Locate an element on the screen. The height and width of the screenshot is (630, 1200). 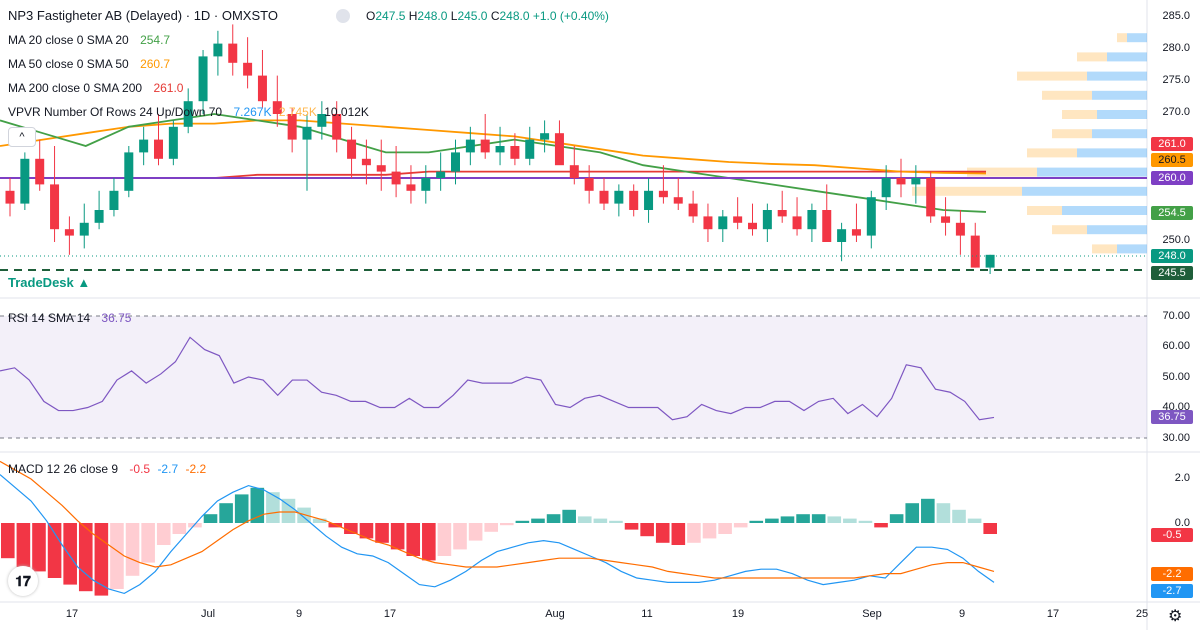
ma200-label: MA 200 close 0 SMA 200 is located at coordinates (75, 88).